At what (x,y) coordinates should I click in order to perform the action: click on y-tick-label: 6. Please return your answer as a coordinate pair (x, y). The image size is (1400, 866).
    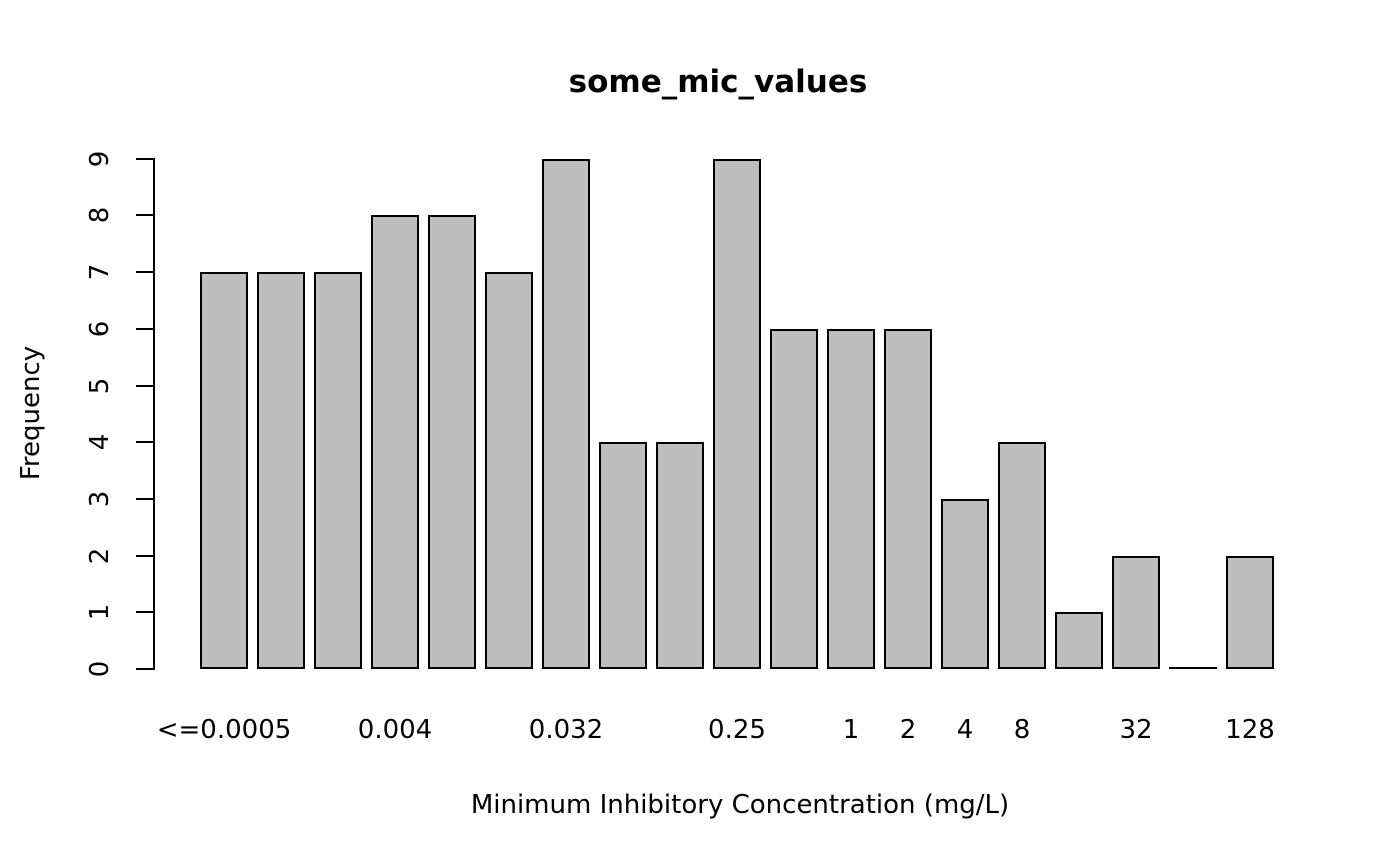
    Looking at the image, I should click on (100, 329).